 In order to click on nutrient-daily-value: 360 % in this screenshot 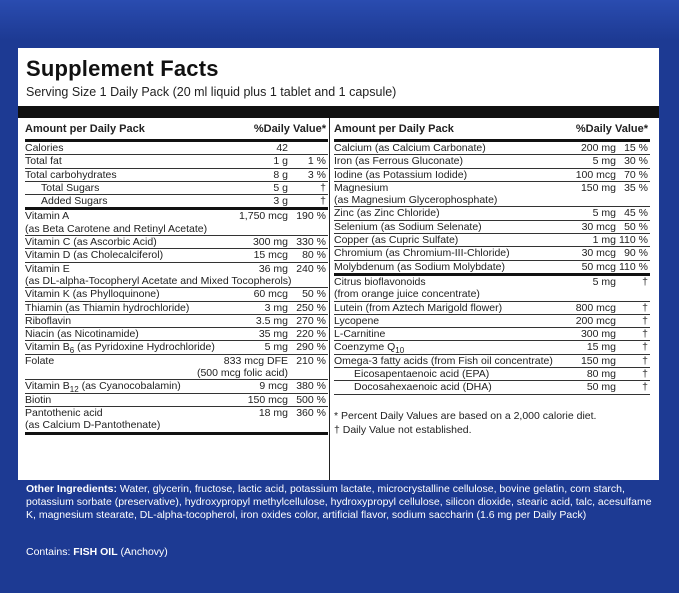, I will do `click(311, 412)`.